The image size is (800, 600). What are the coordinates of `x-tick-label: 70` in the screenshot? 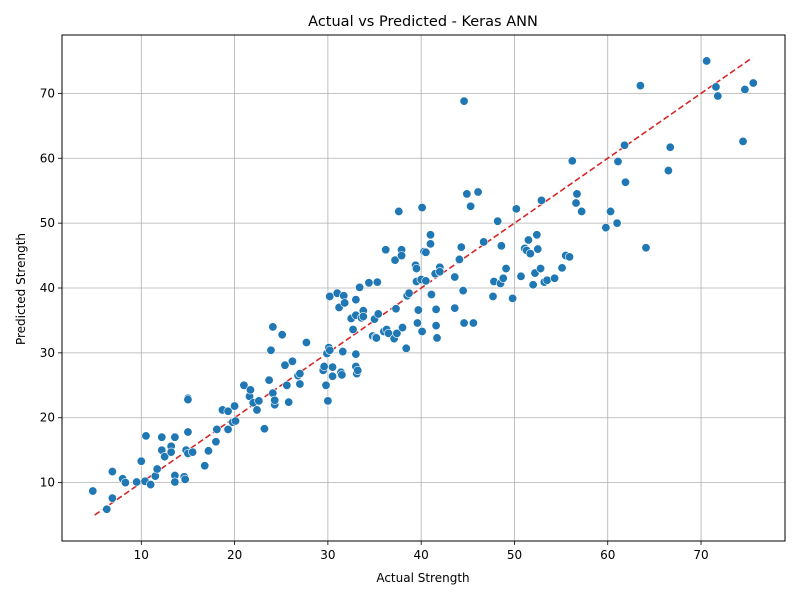 It's located at (700, 555).